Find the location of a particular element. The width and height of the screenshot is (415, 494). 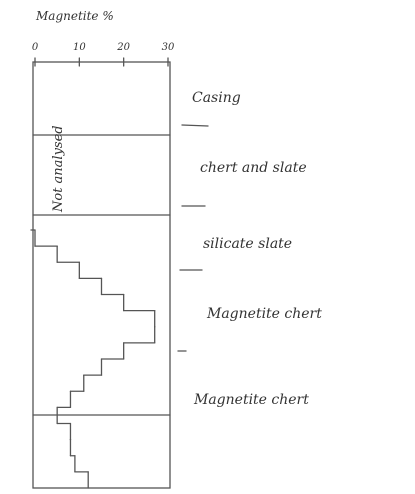

x-tick-label: 30 is located at coordinates (168, 47).